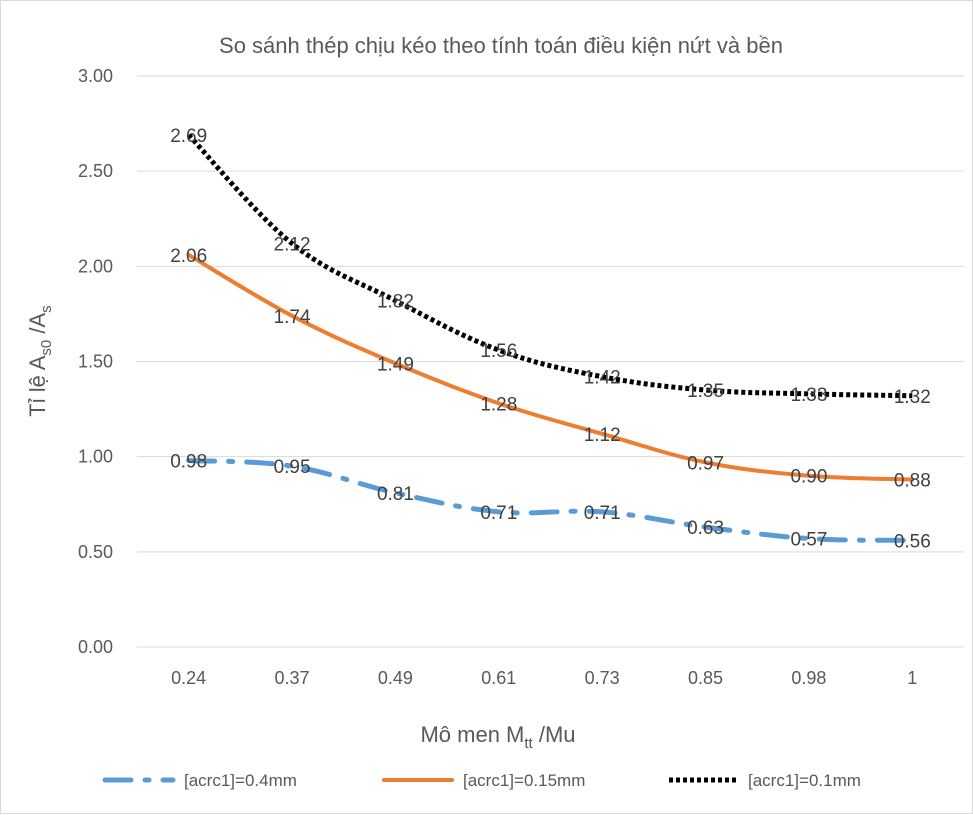 The height and width of the screenshot is (815, 973). Describe the element at coordinates (808, 678) in the screenshot. I see `x-tick-label: 0.98` at that location.